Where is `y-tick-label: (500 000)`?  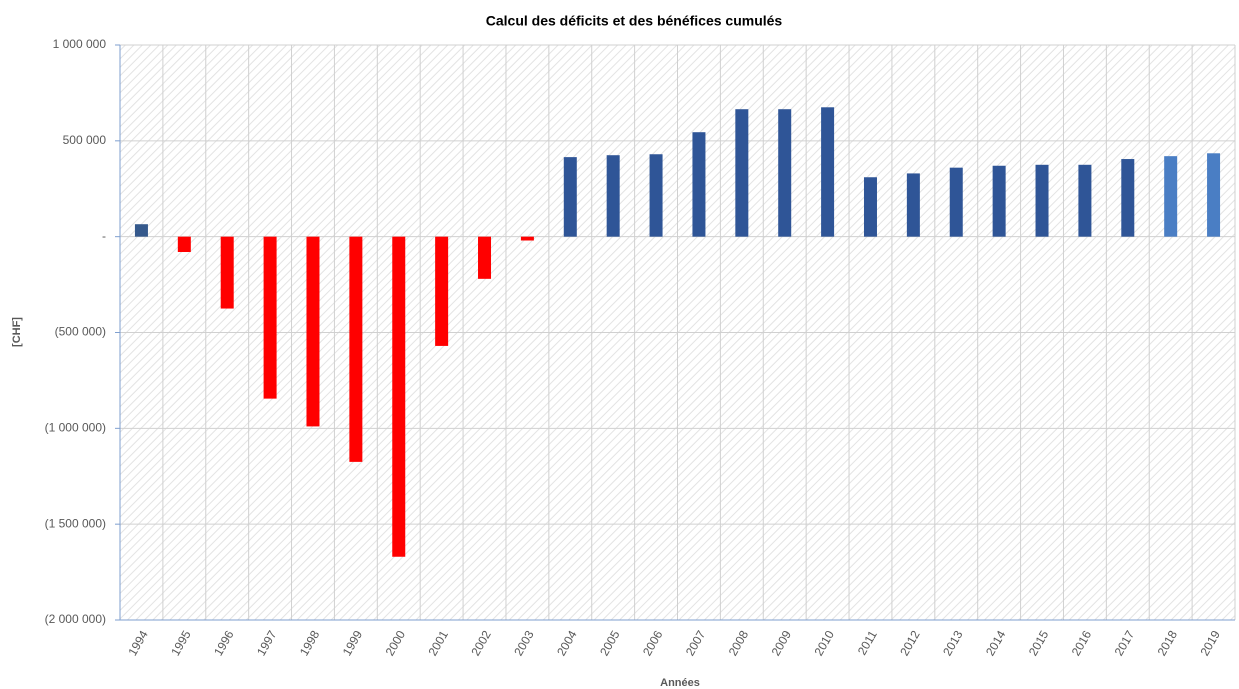
y-tick-label: (500 000) is located at coordinates (80, 332).